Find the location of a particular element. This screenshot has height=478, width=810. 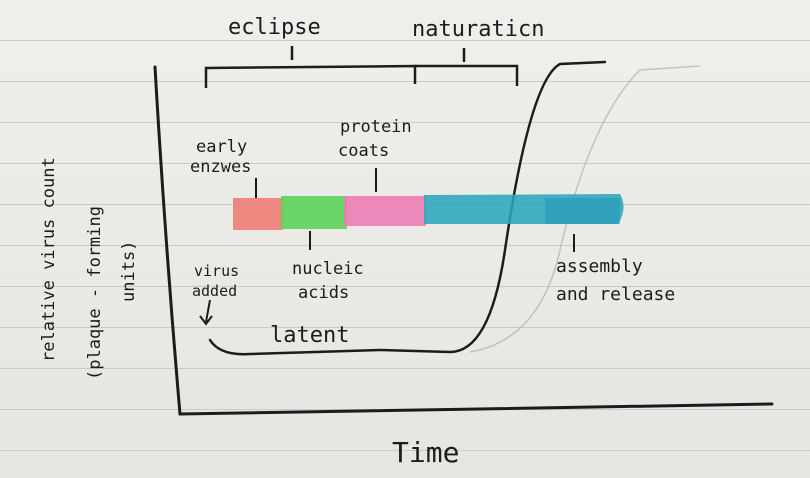

x-axis is located at coordinates (476, 409).